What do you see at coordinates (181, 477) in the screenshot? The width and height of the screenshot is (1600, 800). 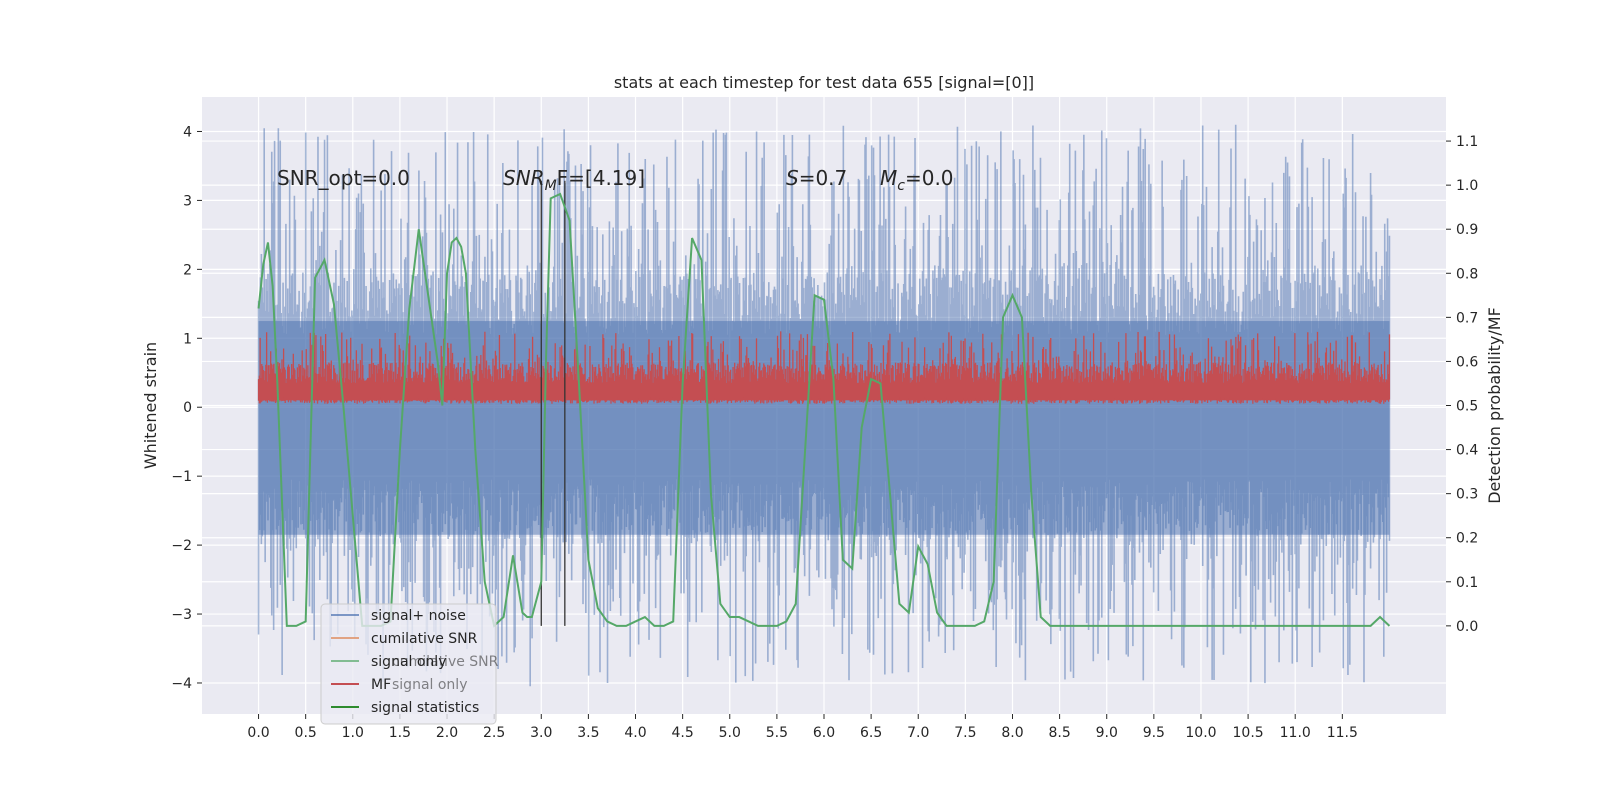 I see `y-tick-label: −1` at bounding box center [181, 477].